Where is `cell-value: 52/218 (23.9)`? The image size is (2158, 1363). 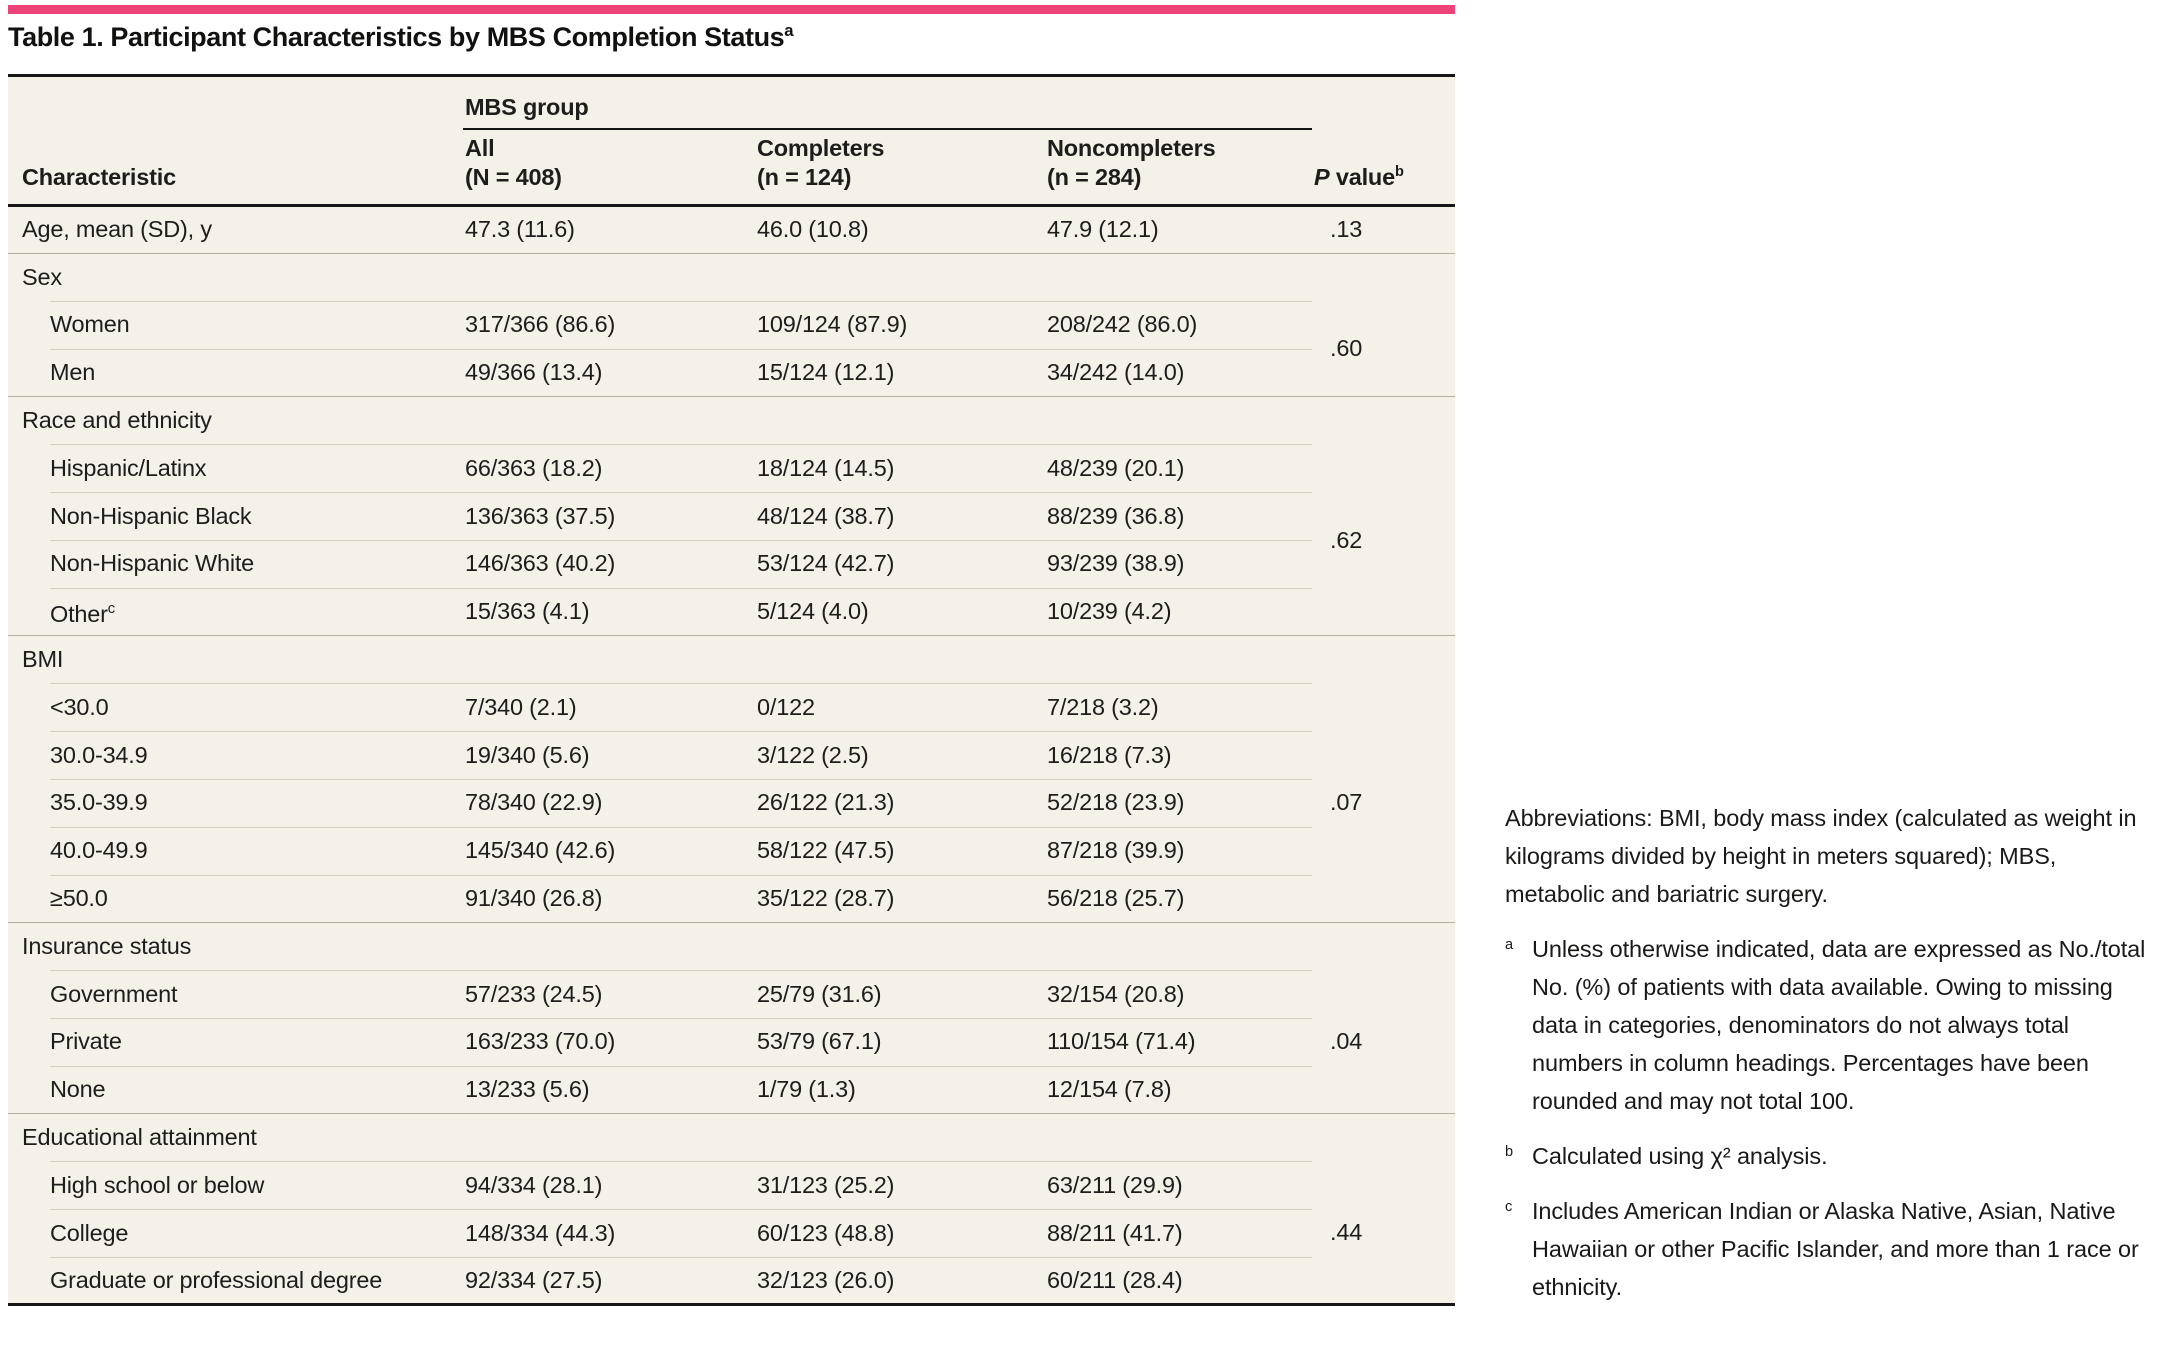 cell-value: 52/218 (23.9) is located at coordinates (1179, 803).